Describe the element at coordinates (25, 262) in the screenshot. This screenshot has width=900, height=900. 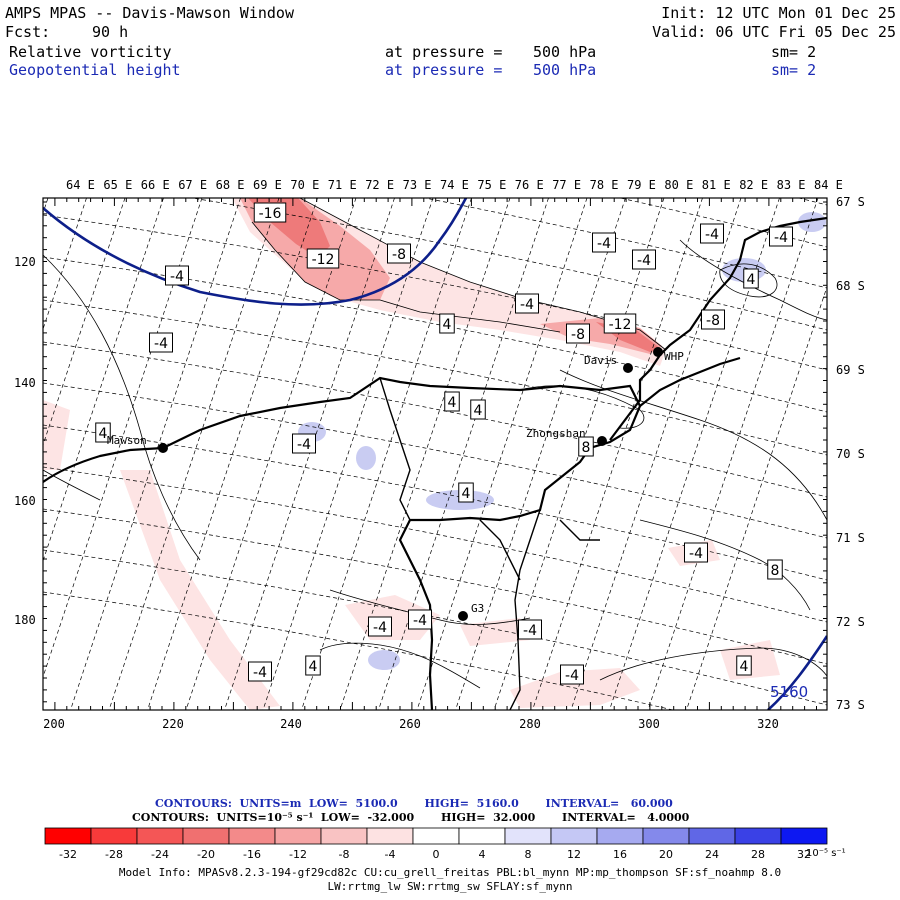
I see `grid-row-label: 120` at that location.